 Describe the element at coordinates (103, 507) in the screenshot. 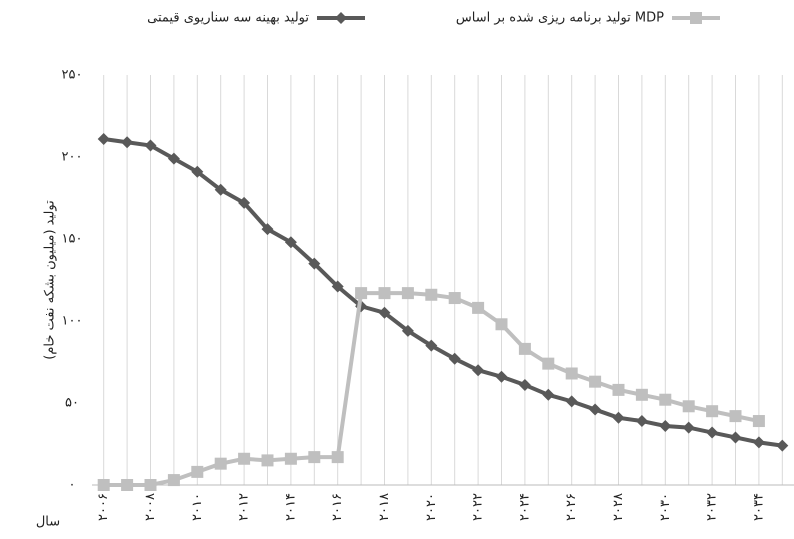

I see `x-tick-label: ۲۰۰۶` at that location.